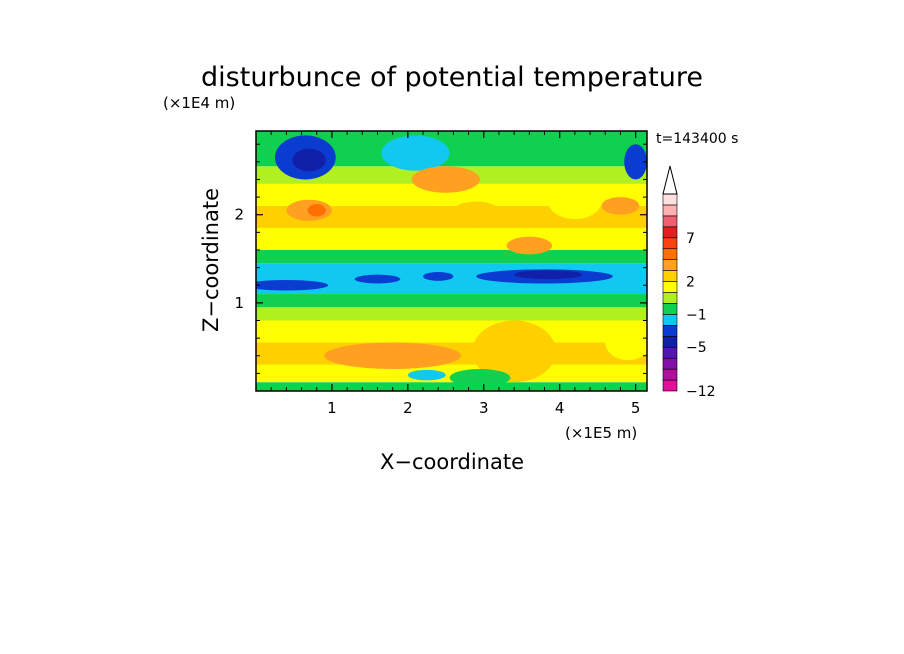 This screenshot has width=904, height=654. I want to click on colorbar-label: −12, so click(701, 392).